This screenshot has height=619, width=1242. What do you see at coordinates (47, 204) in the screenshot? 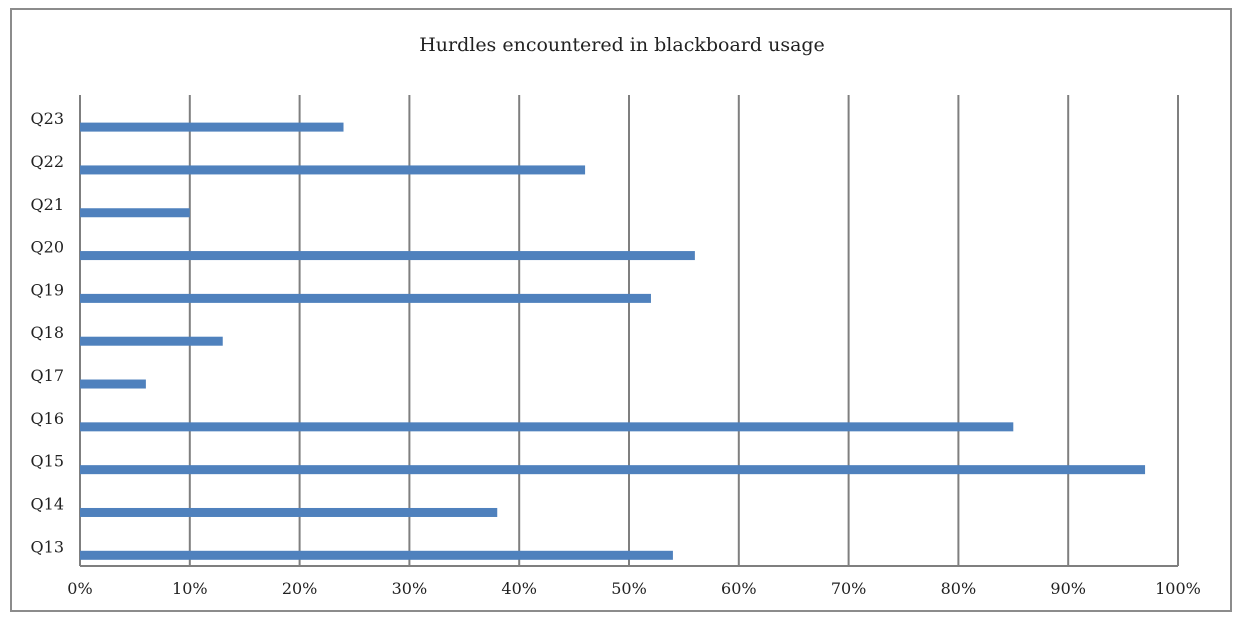
I see `y-tick-label: Q21` at bounding box center [47, 204].